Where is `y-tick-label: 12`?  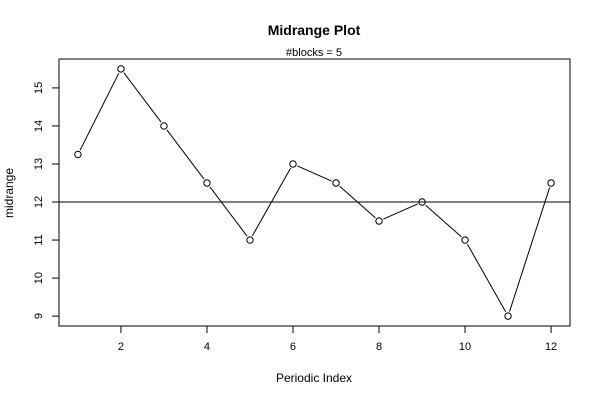
y-tick-label: 12 is located at coordinates (39, 202).